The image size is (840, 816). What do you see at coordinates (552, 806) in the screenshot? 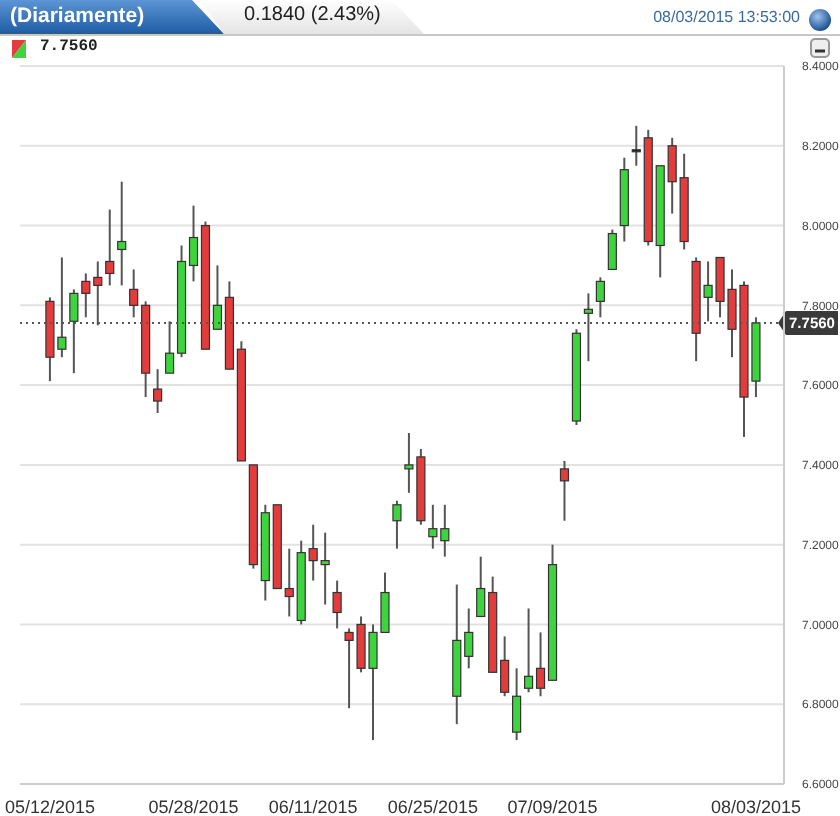
I see `x-tick-label: 07/09/2015` at bounding box center [552, 806].